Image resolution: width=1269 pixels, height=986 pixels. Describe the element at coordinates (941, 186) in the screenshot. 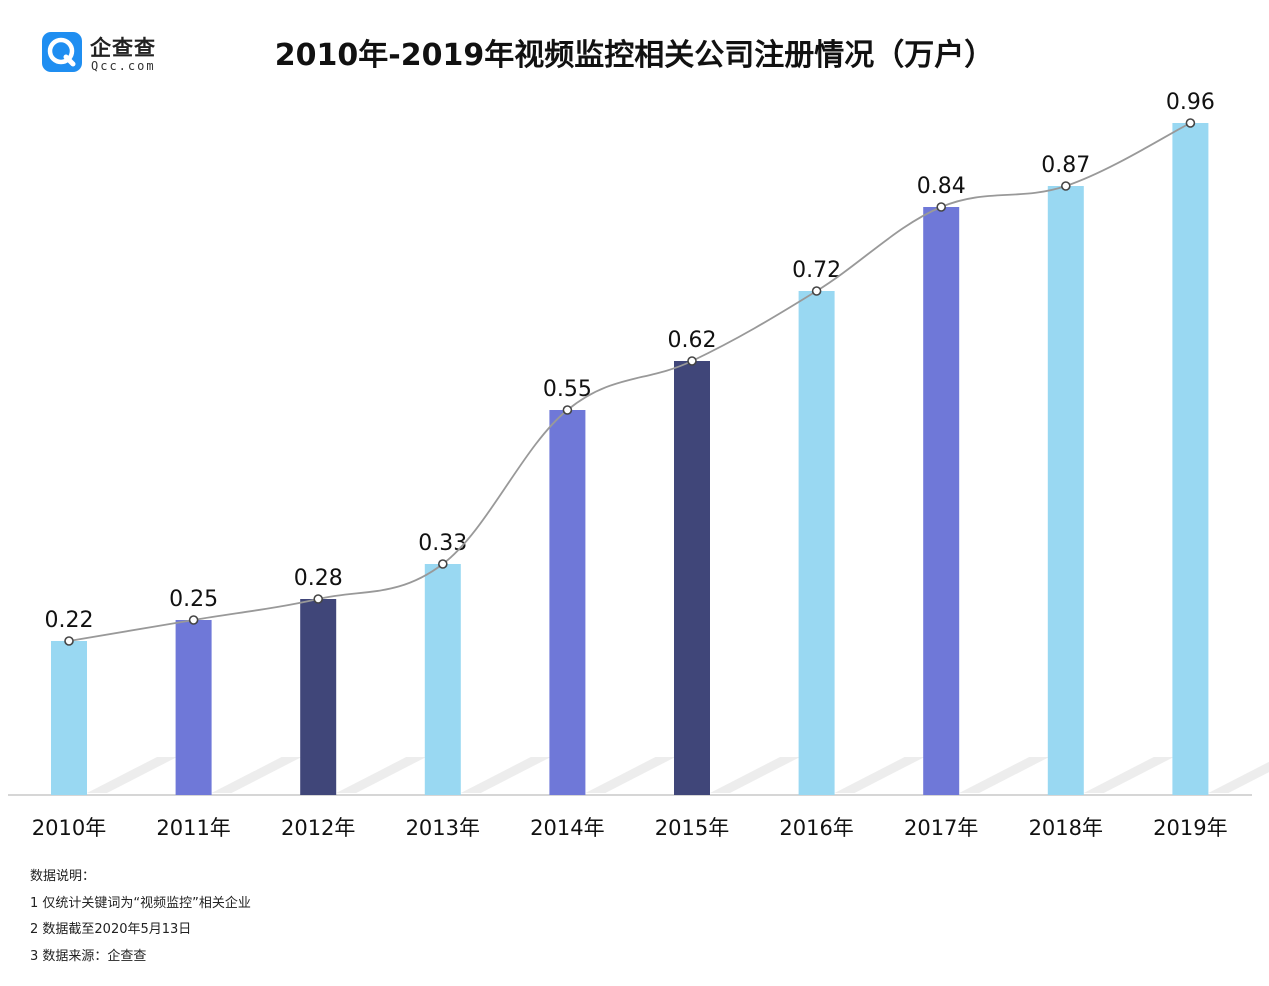

I see `value-label: 0.84` at that location.